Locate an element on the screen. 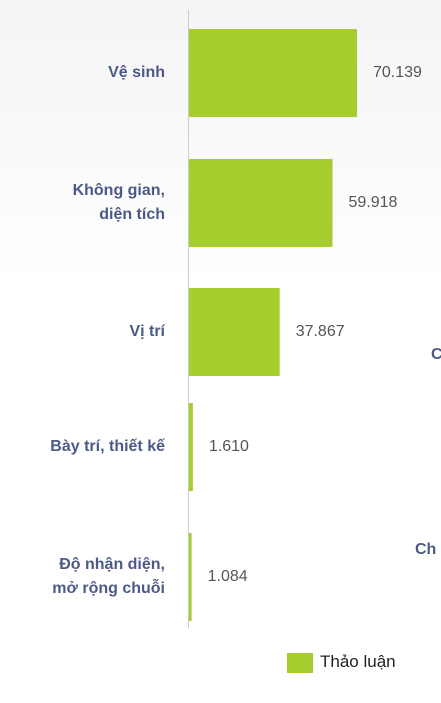  legend-swatch is located at coordinates (300, 663).